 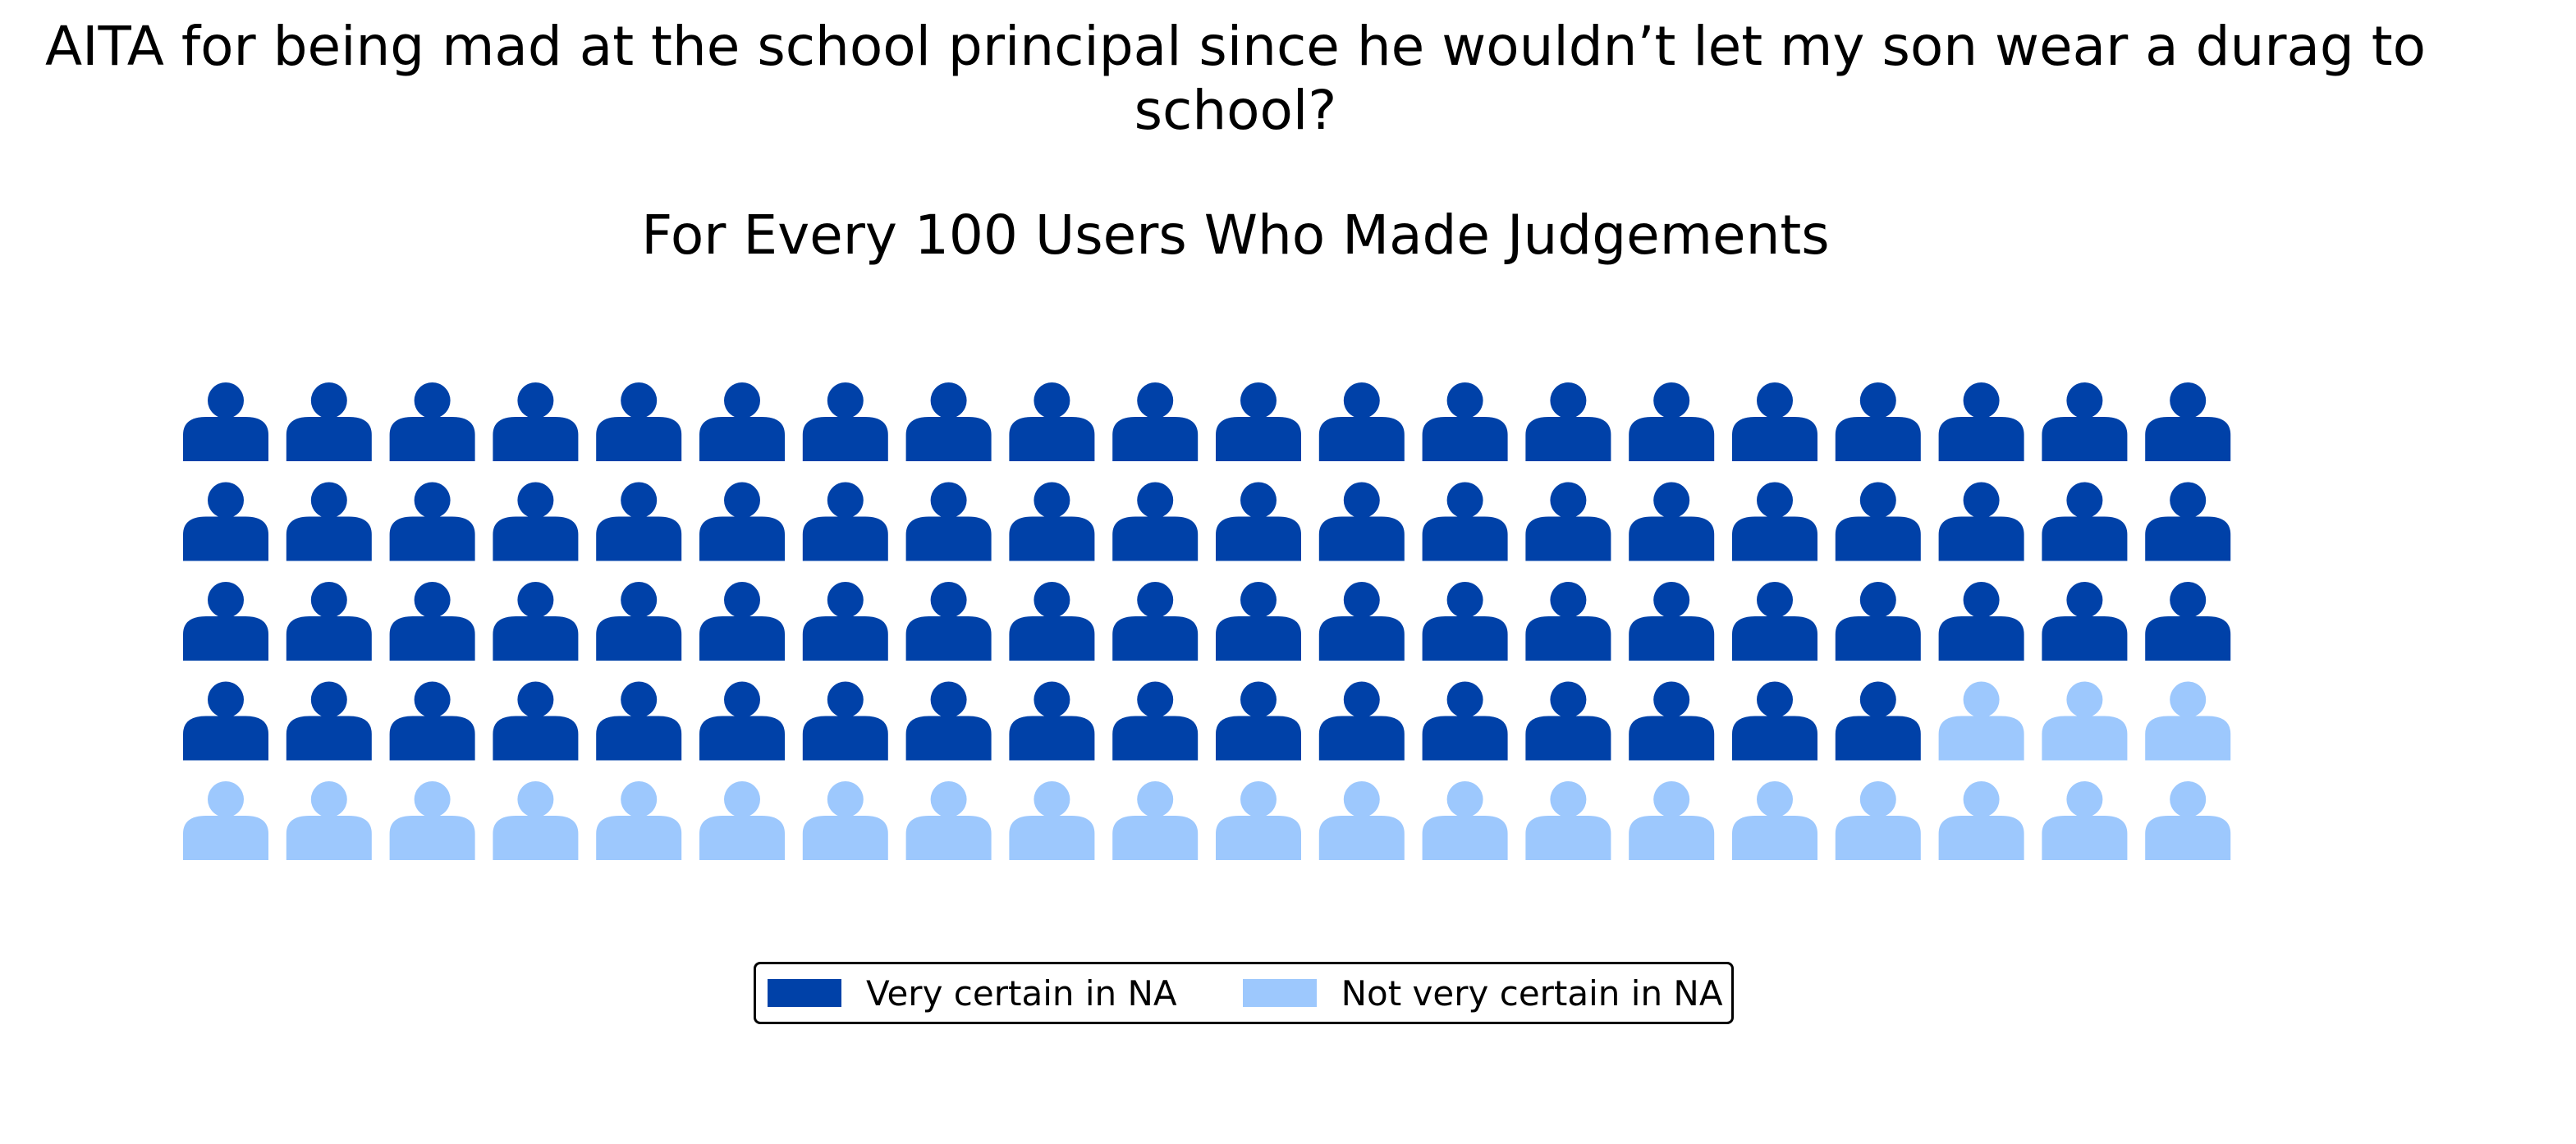 What do you see at coordinates (805, 993) in the screenshot?
I see `legend-swatch-very-certain` at bounding box center [805, 993].